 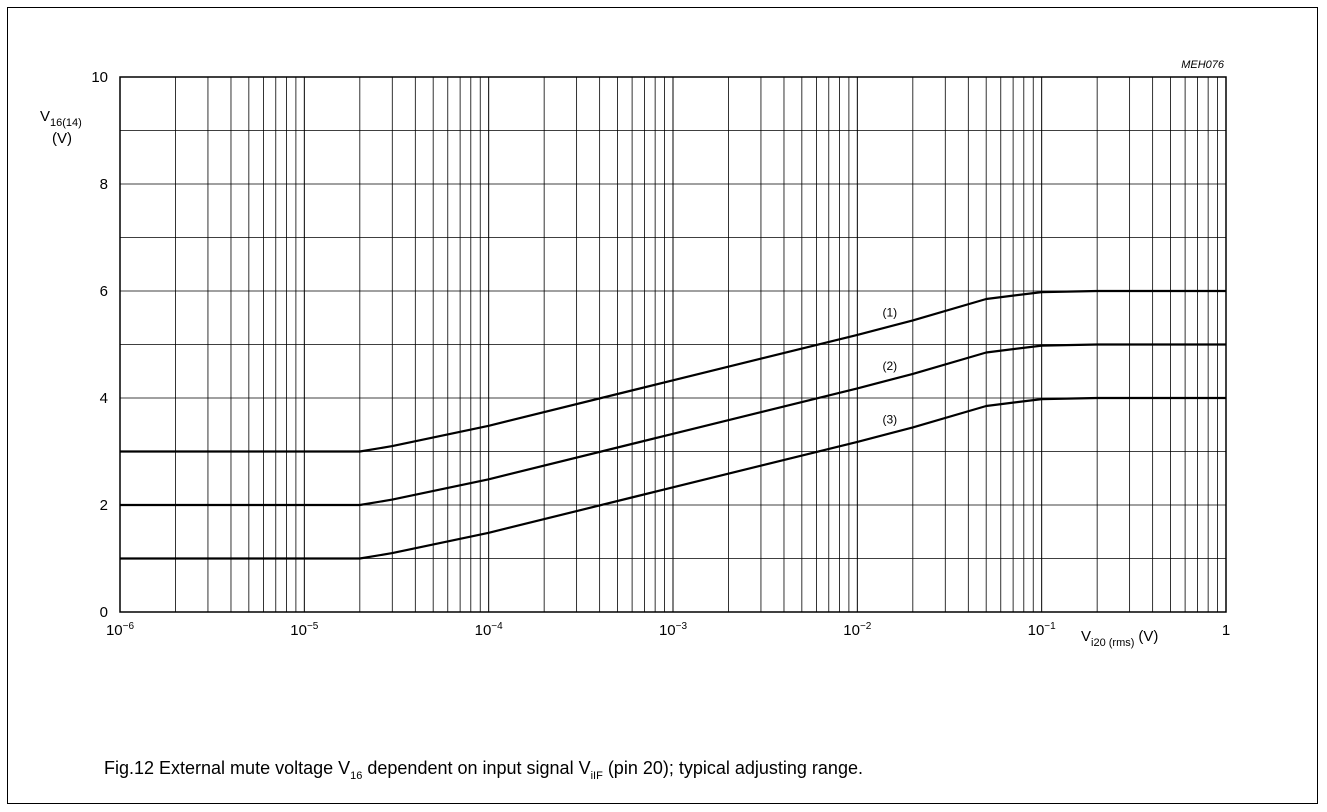 What do you see at coordinates (857, 630) in the screenshot?
I see `x-tick-label: 10⁻²` at bounding box center [857, 630].